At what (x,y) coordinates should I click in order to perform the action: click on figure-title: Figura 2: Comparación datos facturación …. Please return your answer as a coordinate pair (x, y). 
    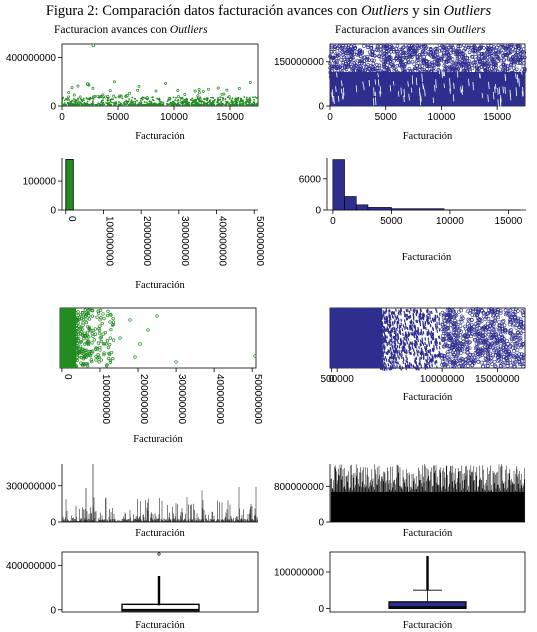
    Looking at the image, I should click on (268, 11).